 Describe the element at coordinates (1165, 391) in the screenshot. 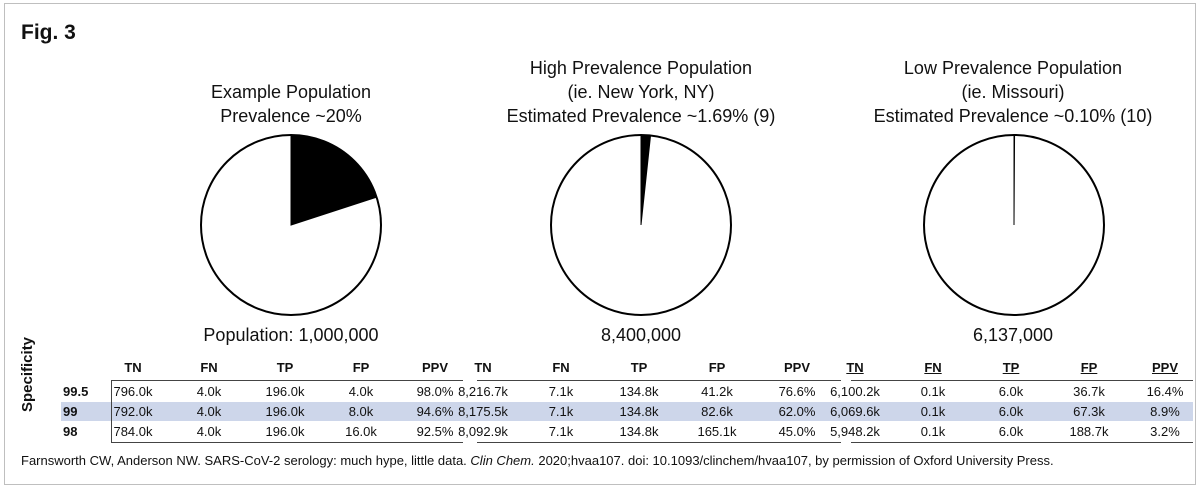

I see `table-cell: 16.4%` at that location.